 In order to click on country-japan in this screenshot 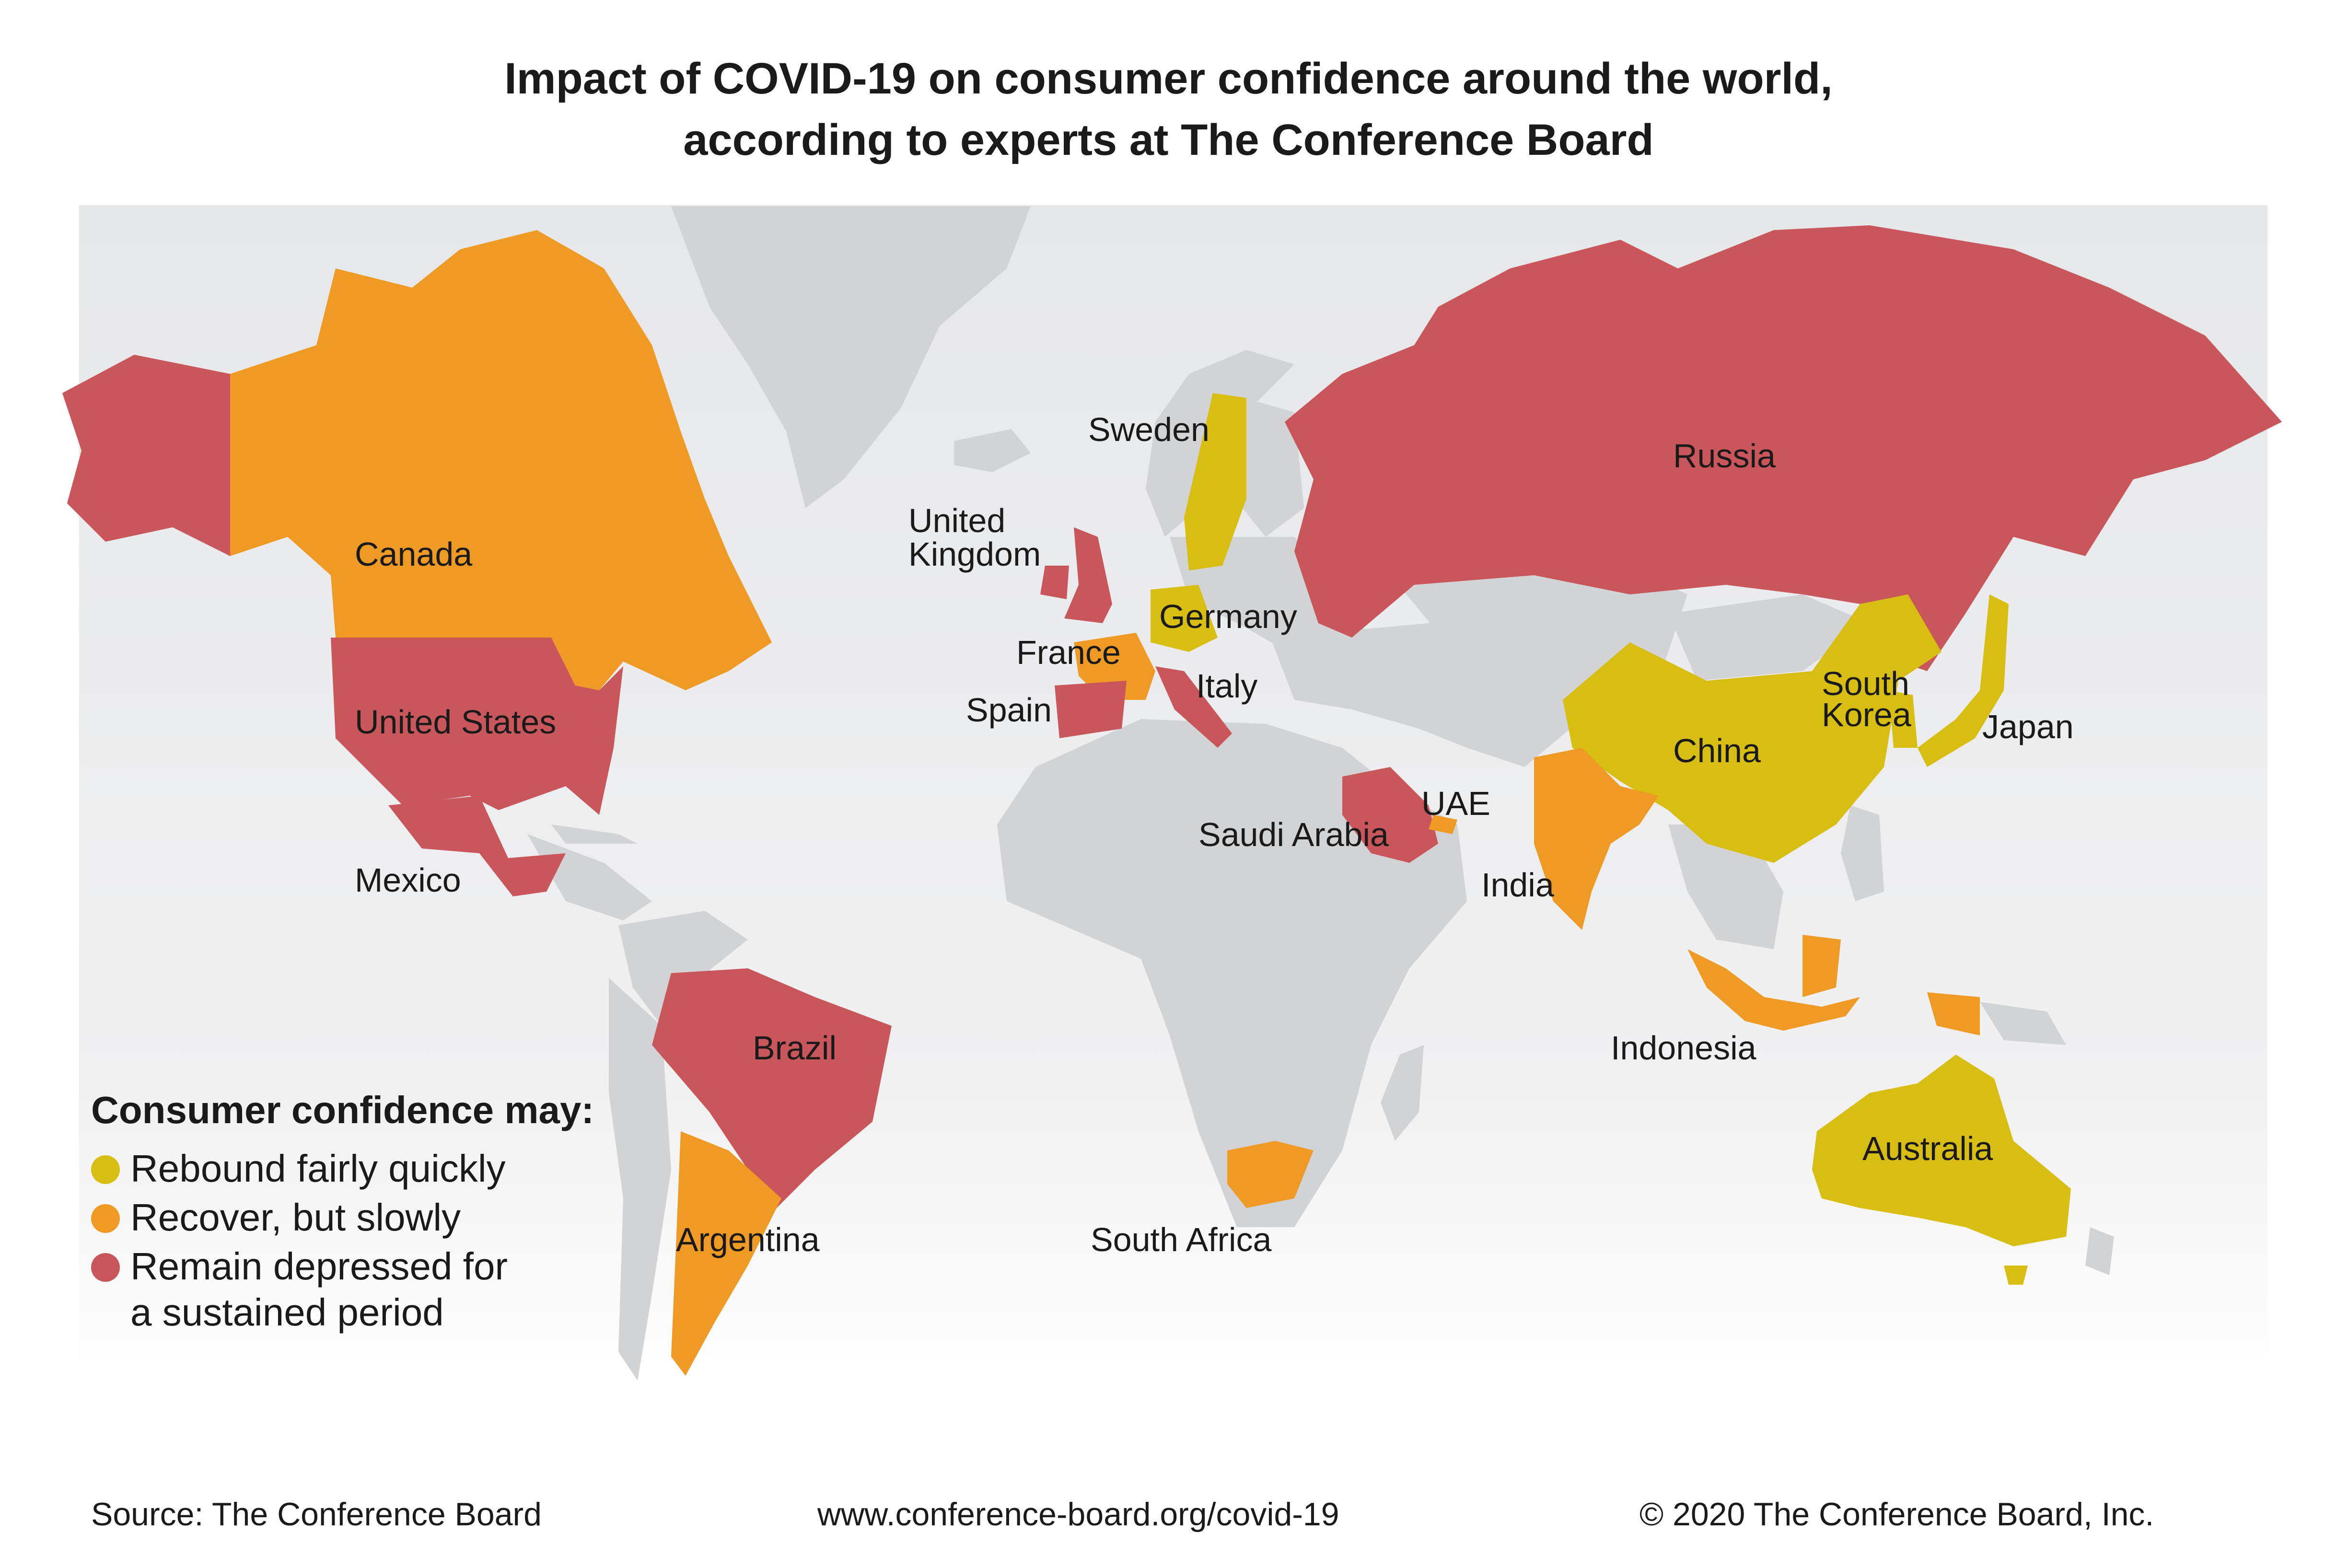, I will do `click(1964, 680)`.